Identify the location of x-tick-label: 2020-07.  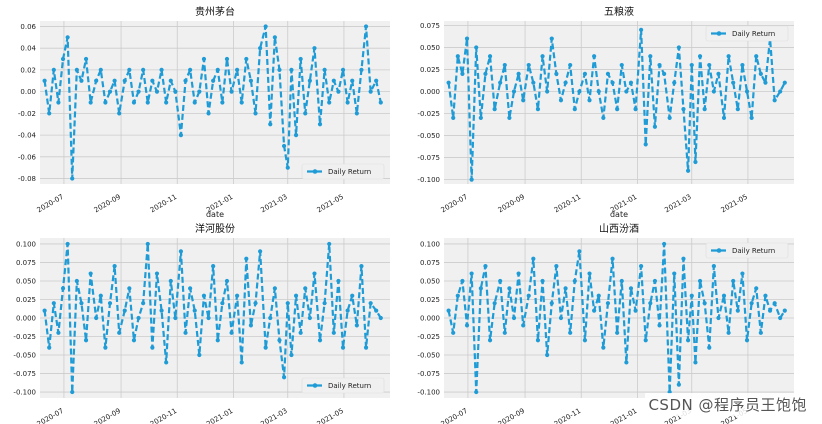
(454, 415).